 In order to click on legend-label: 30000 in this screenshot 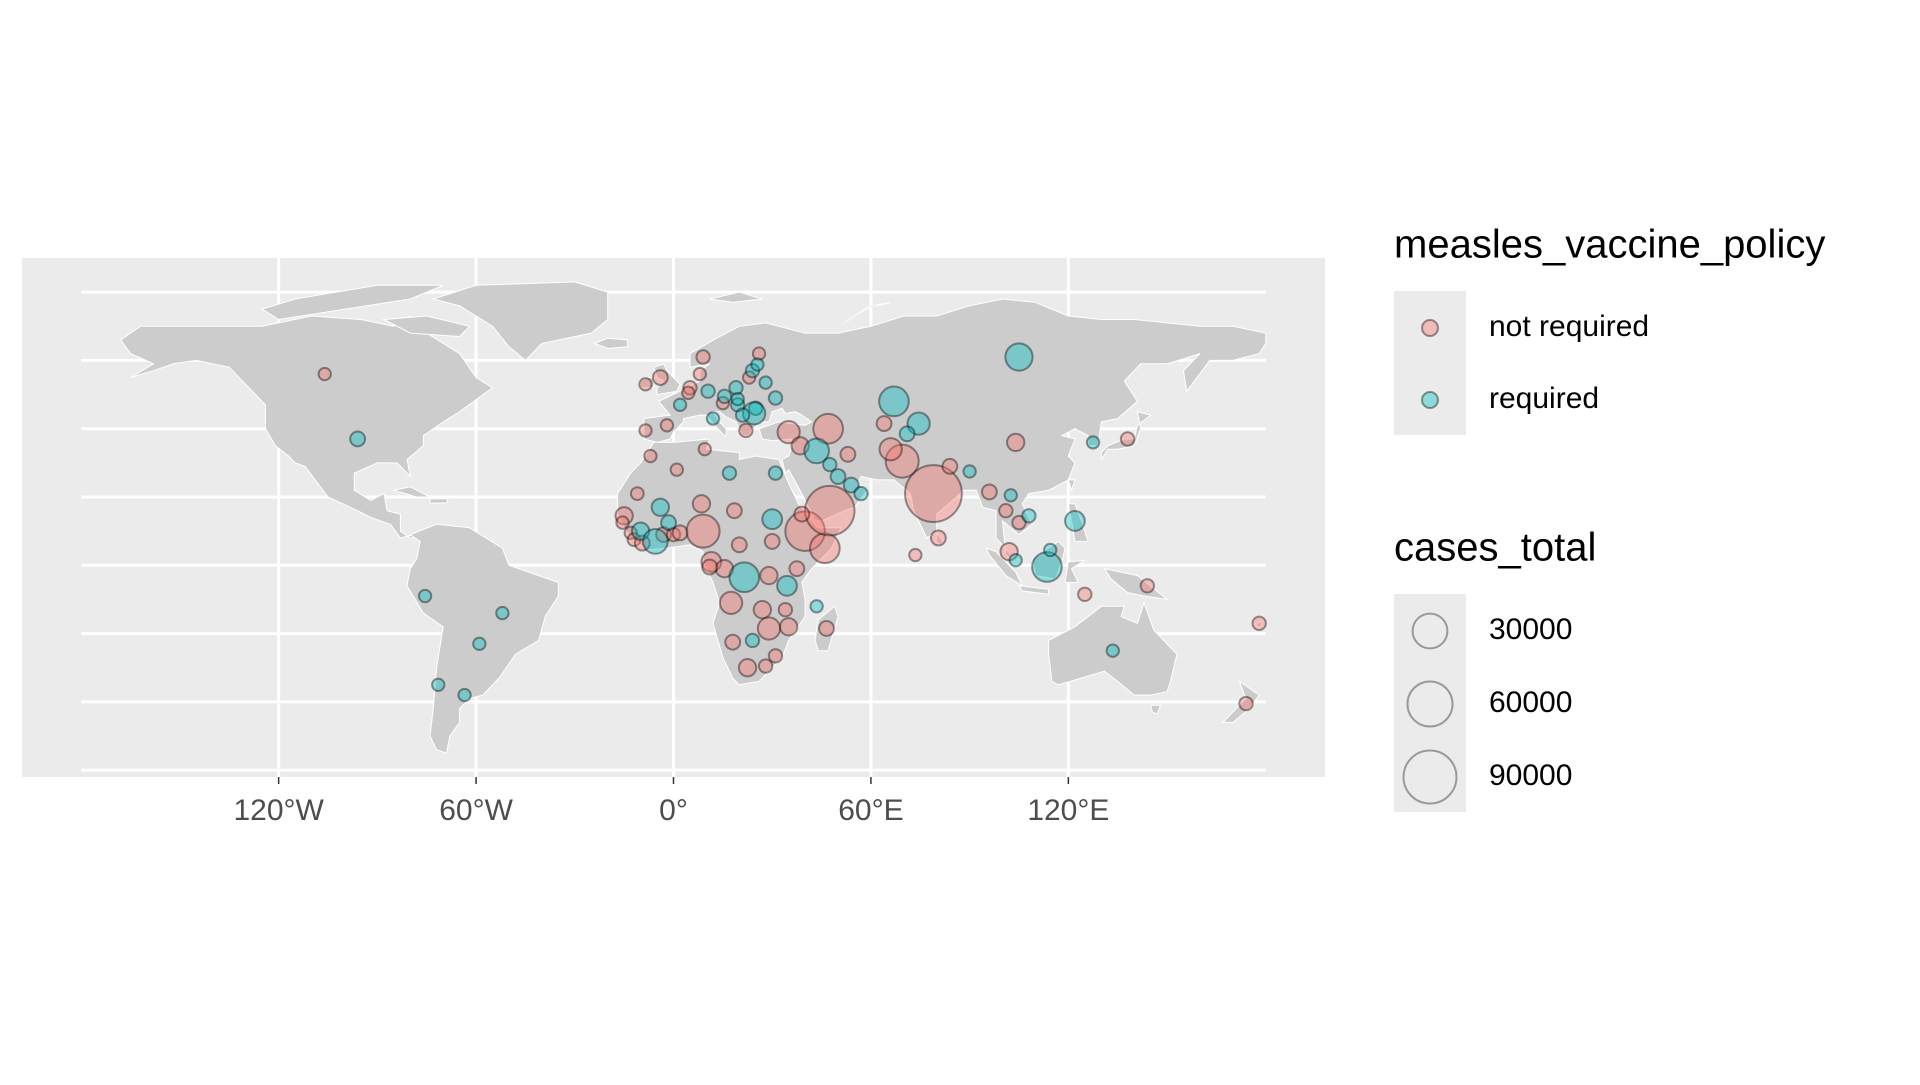, I will do `click(1530, 629)`.